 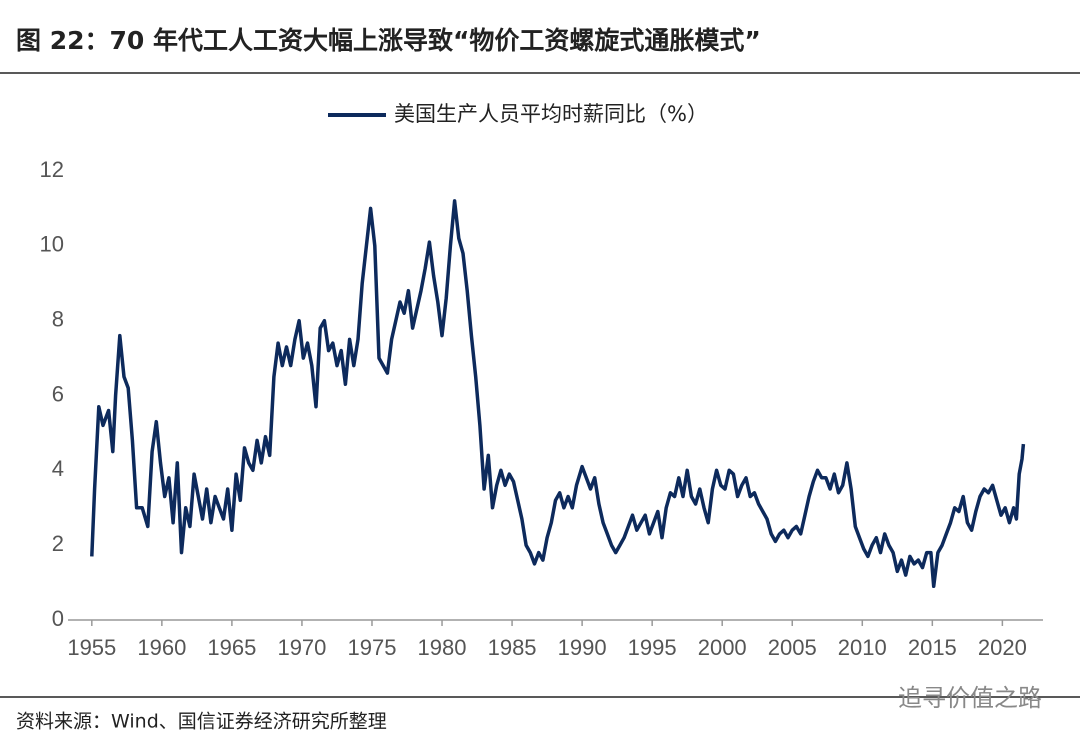 I want to click on x-tick-label: 1960, so click(x=161, y=647).